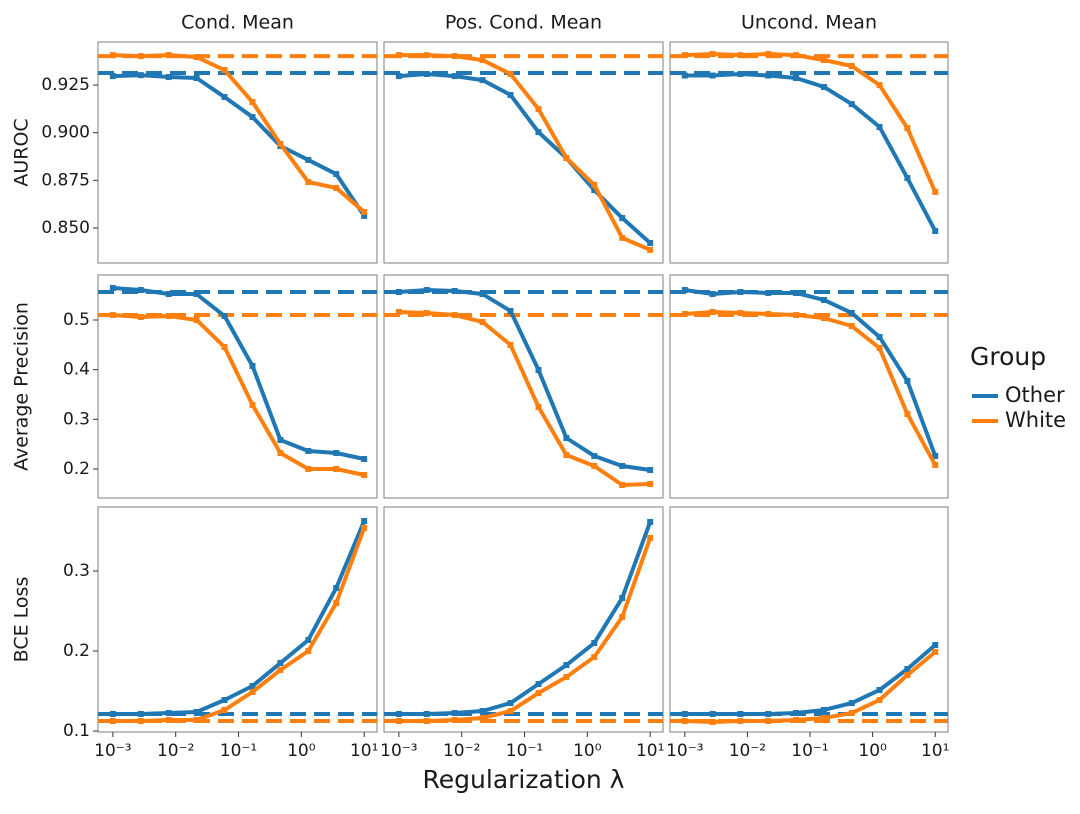 This screenshot has height=814, width=1080. Describe the element at coordinates (22, 386) in the screenshot. I see `y-axis-label: Average Precision` at that location.